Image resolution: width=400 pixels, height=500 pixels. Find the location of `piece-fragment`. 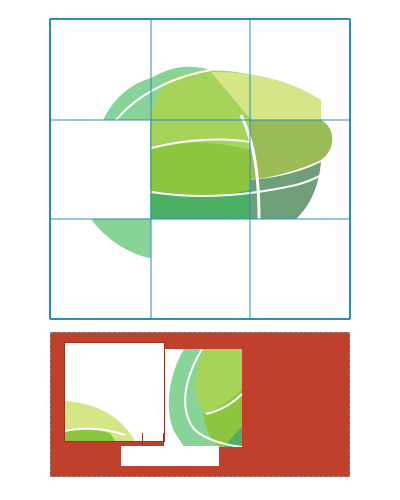

piece-fragment is located at coordinates (121, 238).